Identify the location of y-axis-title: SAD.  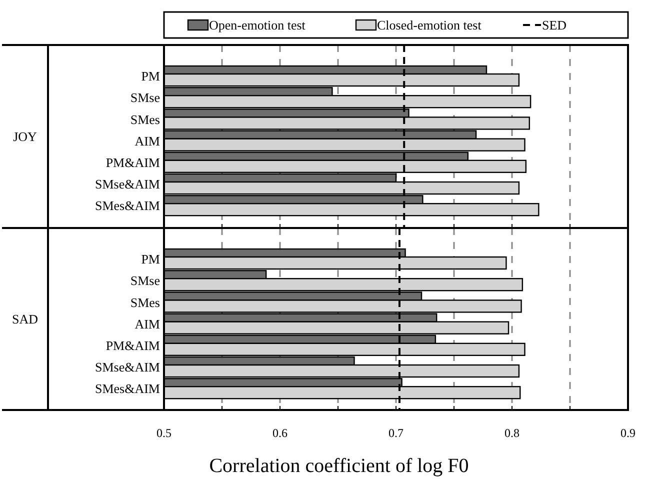
(25, 319).